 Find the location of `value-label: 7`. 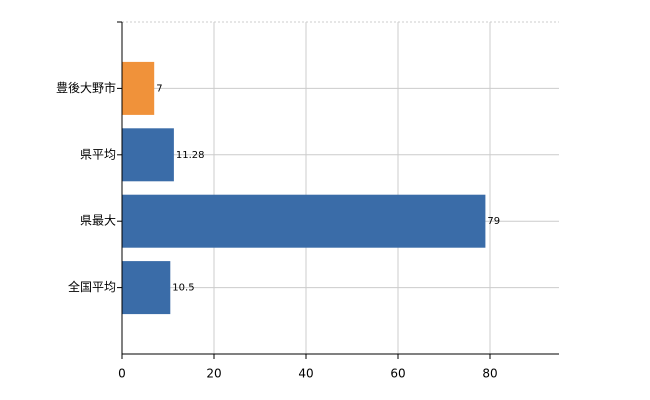

value-label: 7 is located at coordinates (159, 88).